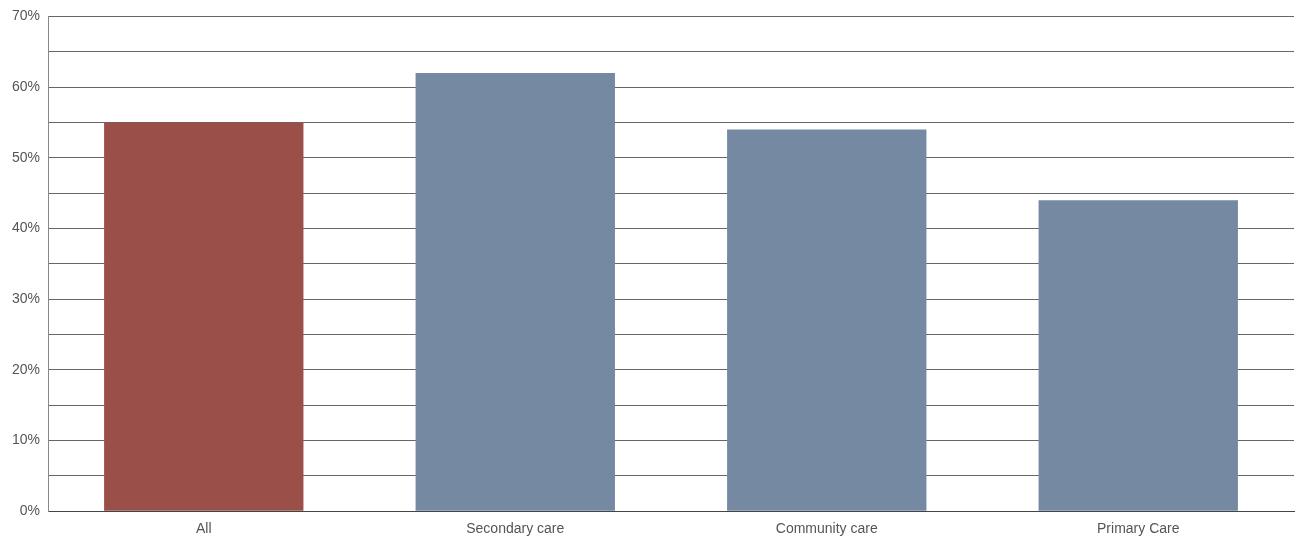 The height and width of the screenshot is (548, 1296). I want to click on y-tick-label: 70%, so click(26, 15).